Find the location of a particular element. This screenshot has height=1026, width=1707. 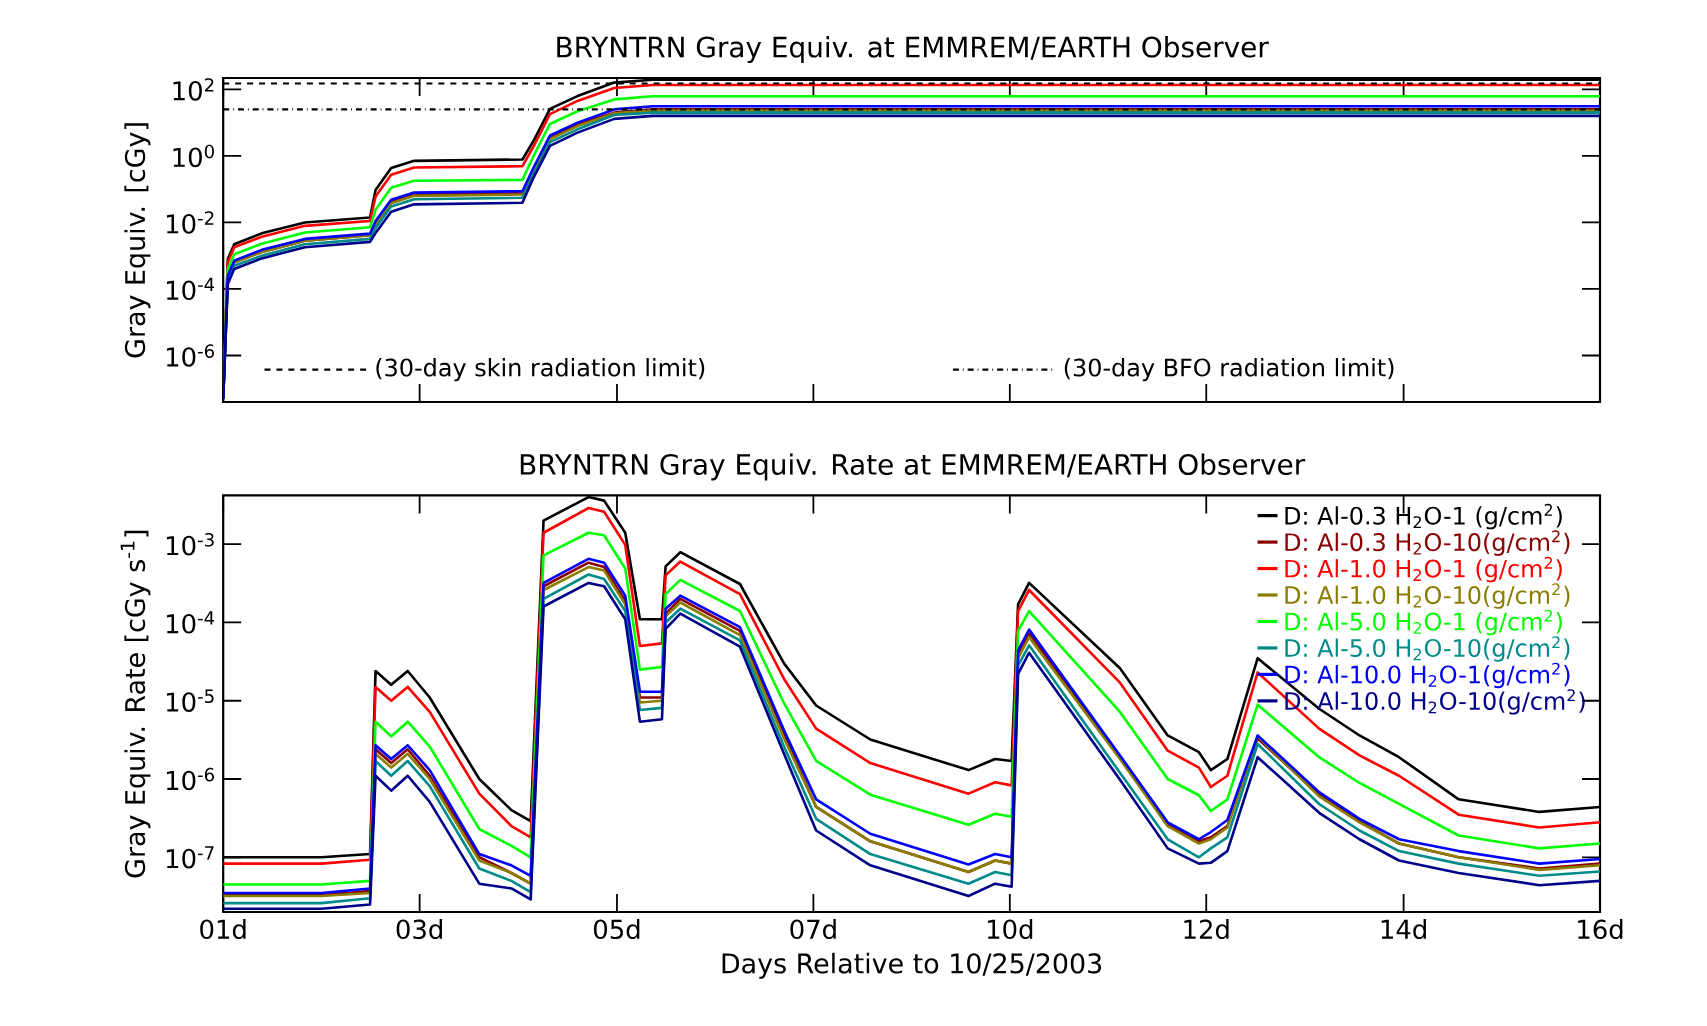

legend-label: D: Al-0.3 H$_{2}$O-1 (g/cm$^{2}$) is located at coordinates (1423, 516).